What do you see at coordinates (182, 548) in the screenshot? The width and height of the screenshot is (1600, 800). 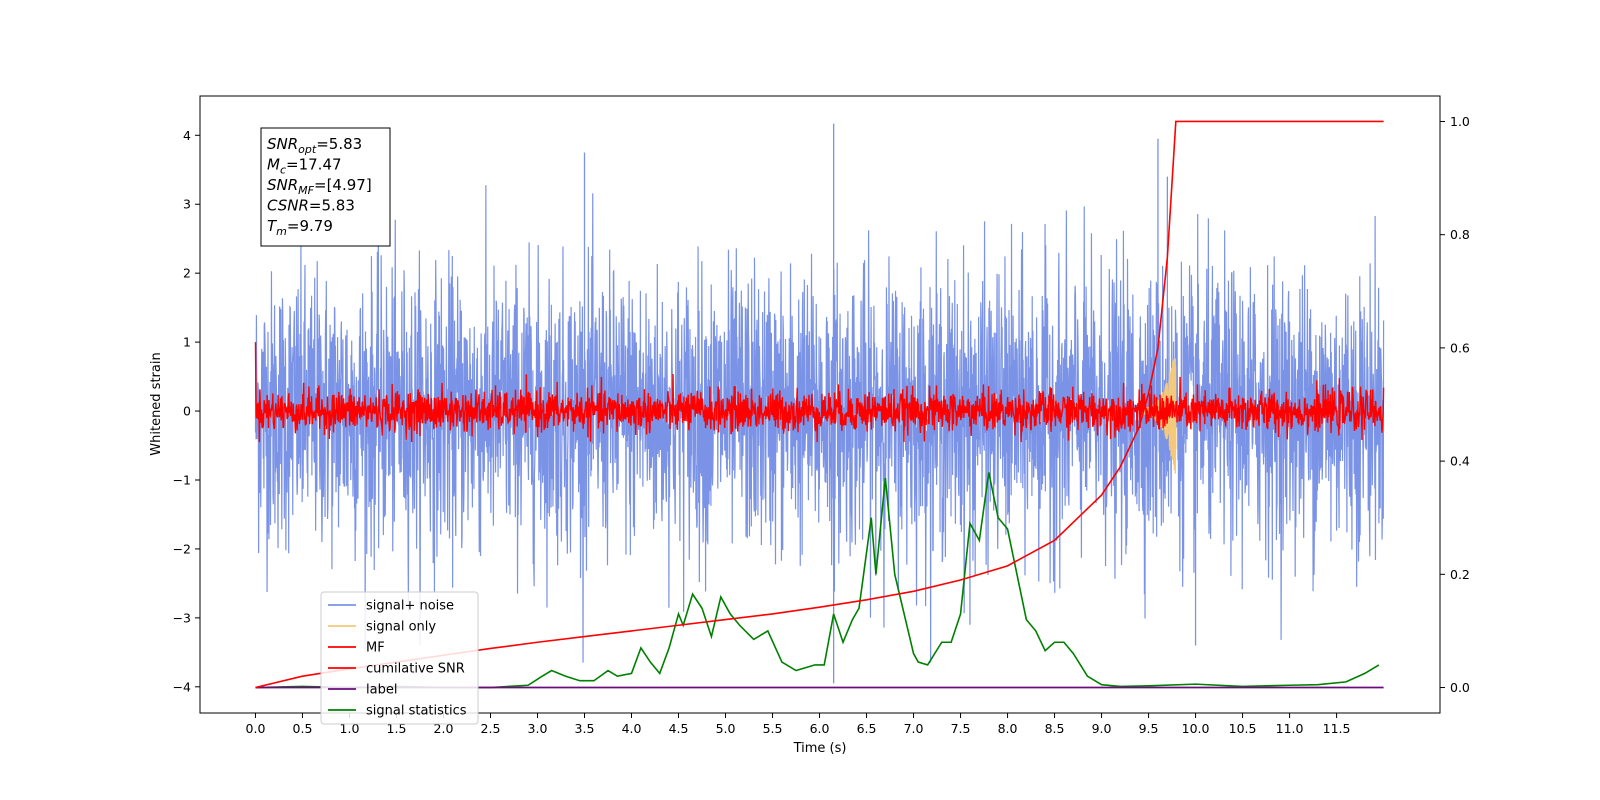 I see `y-tick-label: −2` at bounding box center [182, 548].